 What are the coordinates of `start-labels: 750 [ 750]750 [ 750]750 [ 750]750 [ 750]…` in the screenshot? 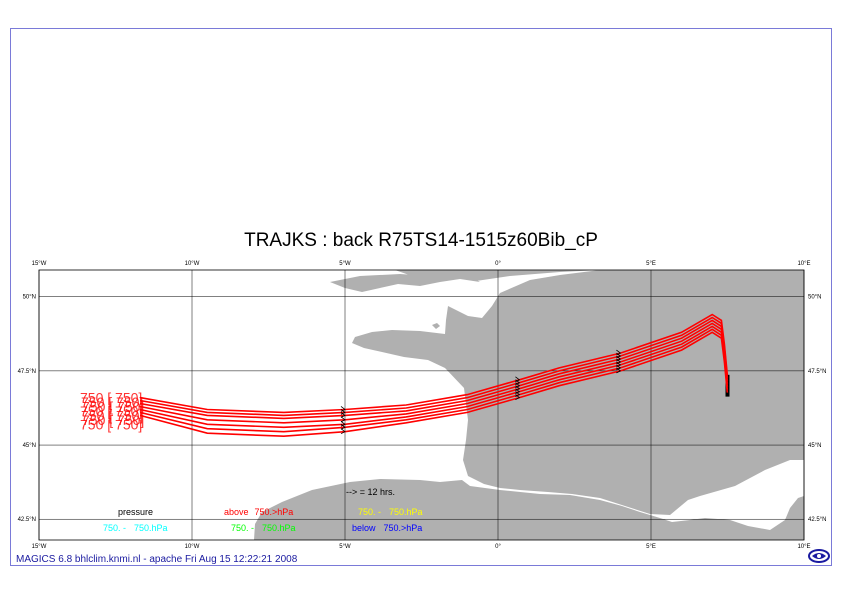 It's located at (112, 411).